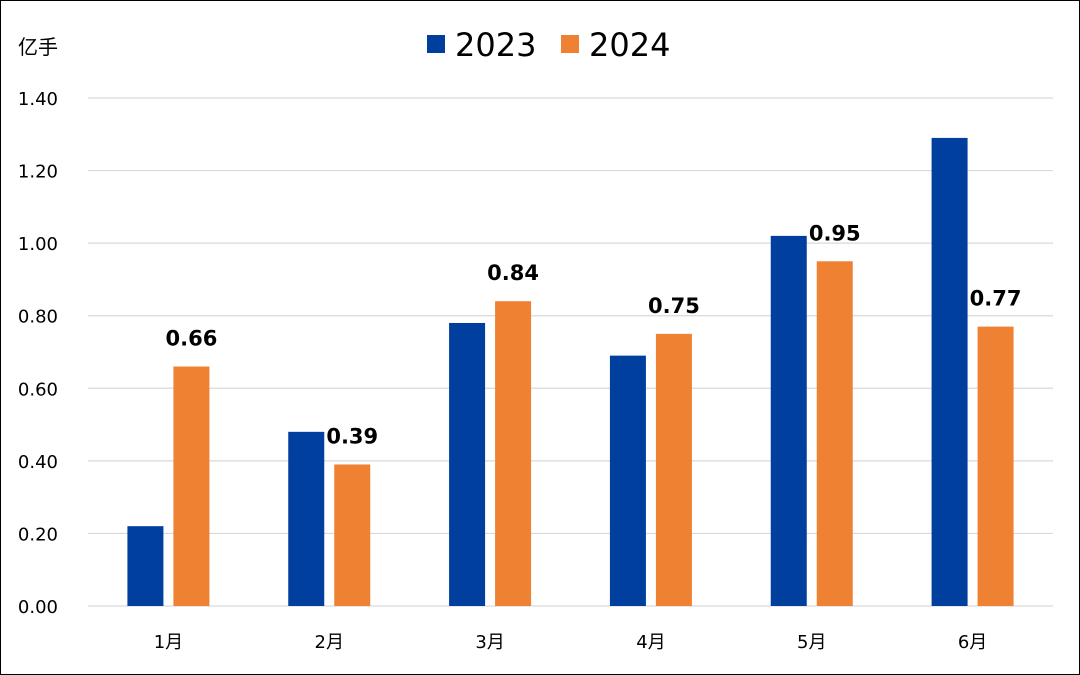  I want to click on data-label-2024-4: 0.75, so click(674, 306).